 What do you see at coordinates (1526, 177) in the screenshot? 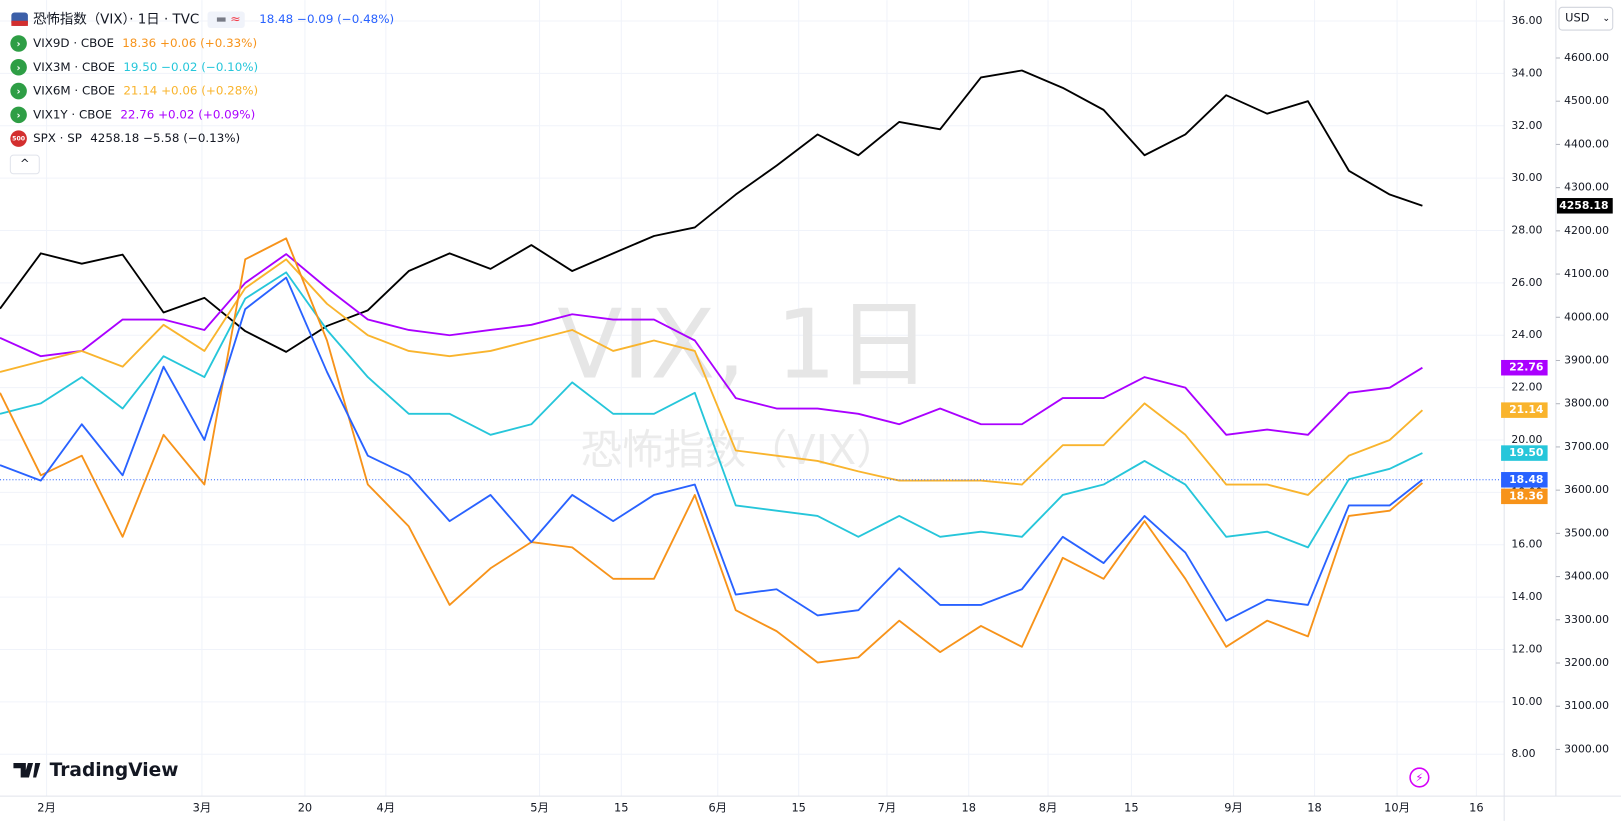
I see `y-tick-label: 30.00` at bounding box center [1526, 177].